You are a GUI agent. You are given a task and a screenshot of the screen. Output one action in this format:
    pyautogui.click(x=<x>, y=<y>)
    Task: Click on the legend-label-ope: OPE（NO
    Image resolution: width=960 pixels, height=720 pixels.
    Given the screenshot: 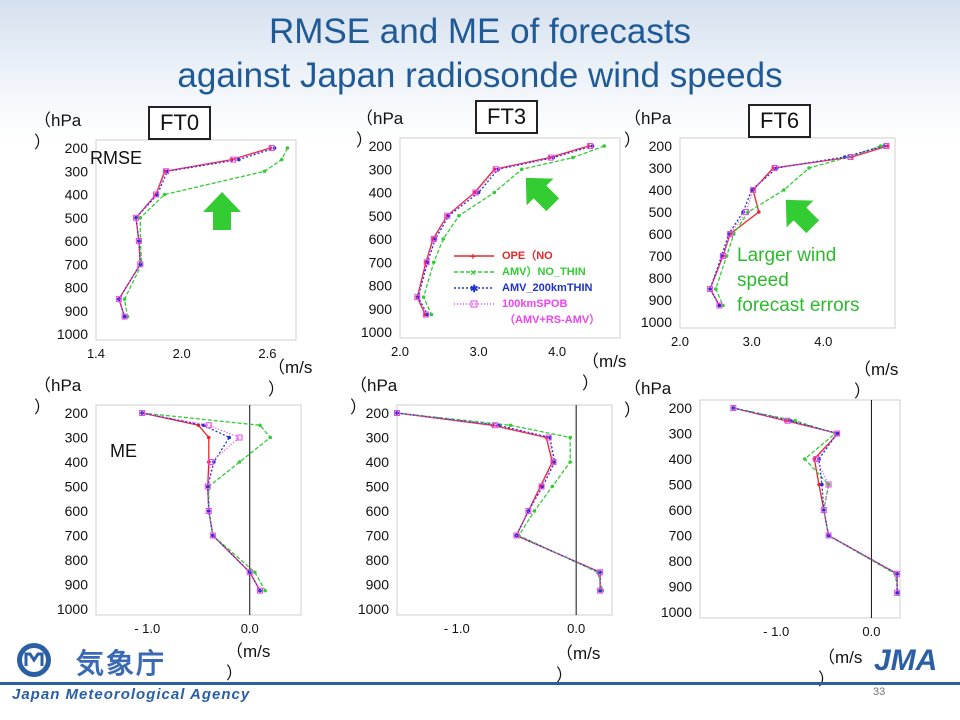 What is the action you would take?
    pyautogui.click(x=527, y=256)
    